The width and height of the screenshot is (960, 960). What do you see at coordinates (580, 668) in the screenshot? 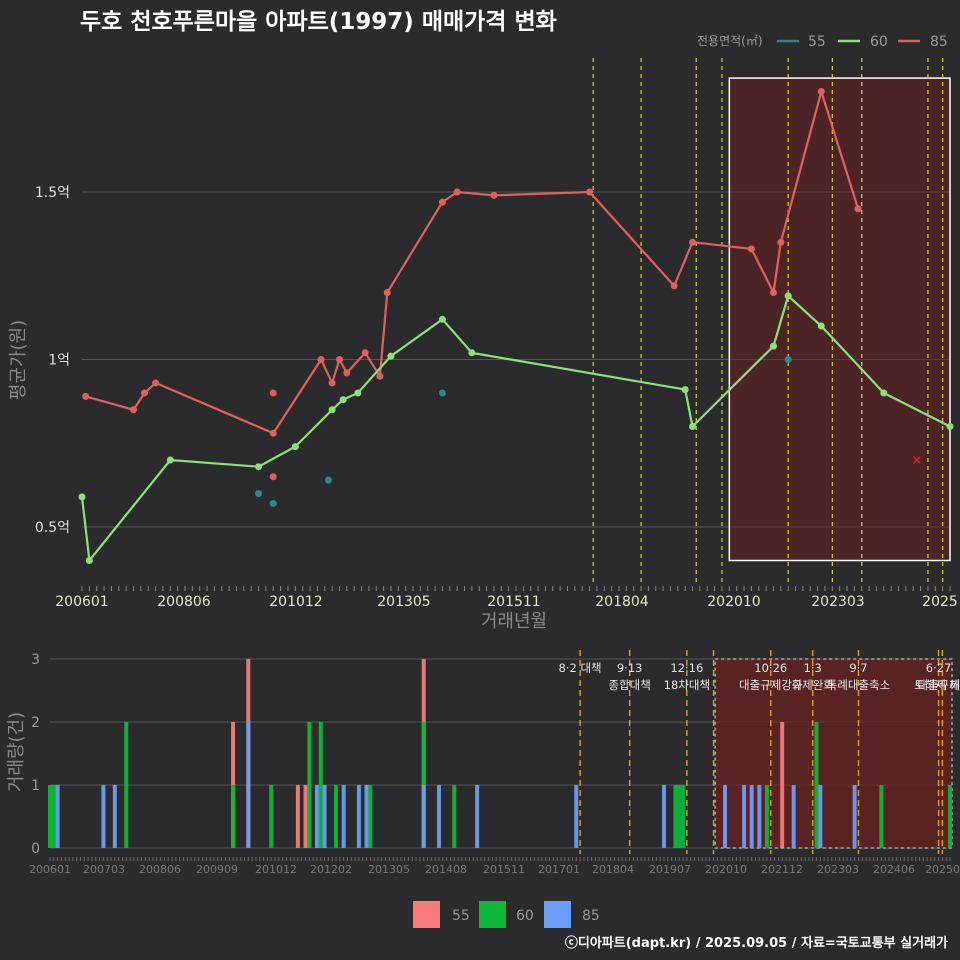
I see `policy-annotation: 8·2 대책` at bounding box center [580, 668].